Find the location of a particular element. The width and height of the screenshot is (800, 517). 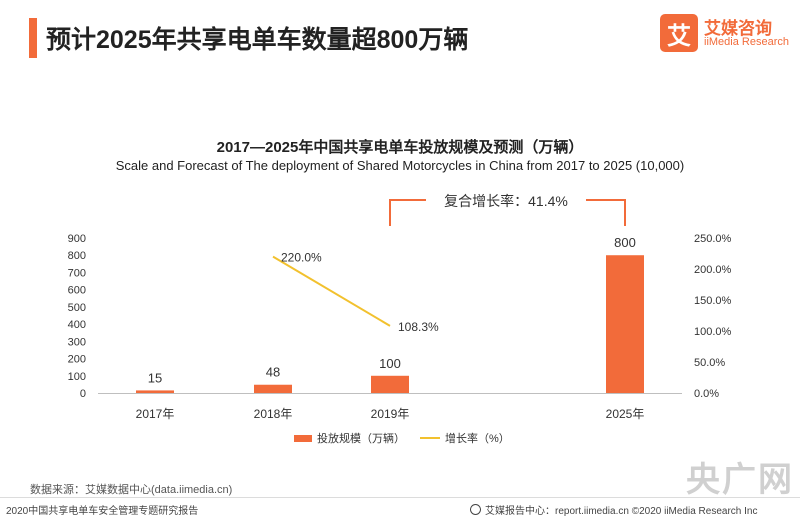

left-axis-tick-label: 0 is located at coordinates (83, 394).